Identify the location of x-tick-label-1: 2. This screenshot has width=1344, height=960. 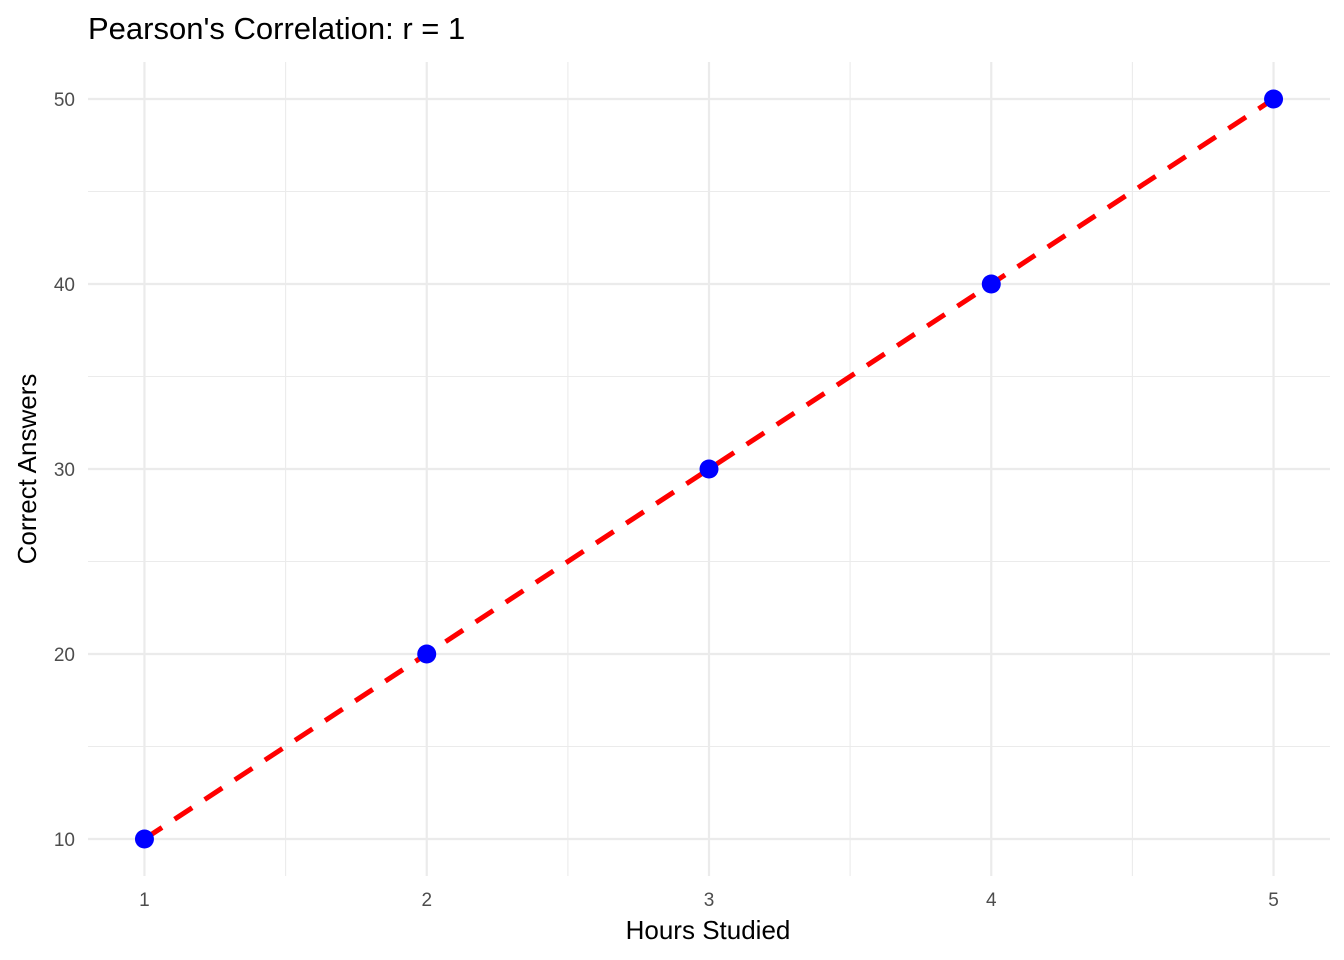
(426, 900).